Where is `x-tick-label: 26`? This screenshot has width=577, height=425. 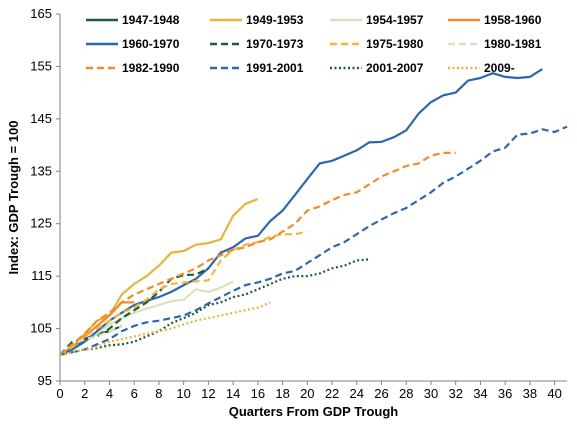
x-tick-label: 26 is located at coordinates (381, 393).